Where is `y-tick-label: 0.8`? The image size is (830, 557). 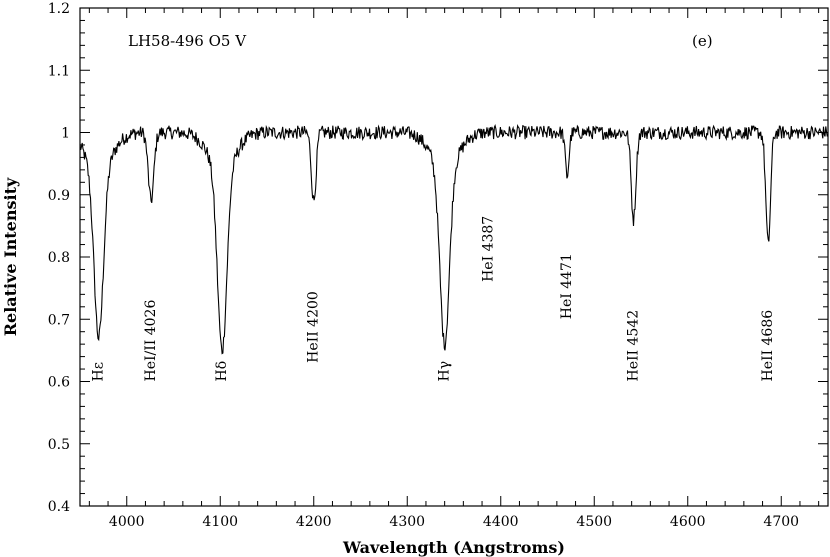 y-tick-label: 0.8 is located at coordinates (59, 258).